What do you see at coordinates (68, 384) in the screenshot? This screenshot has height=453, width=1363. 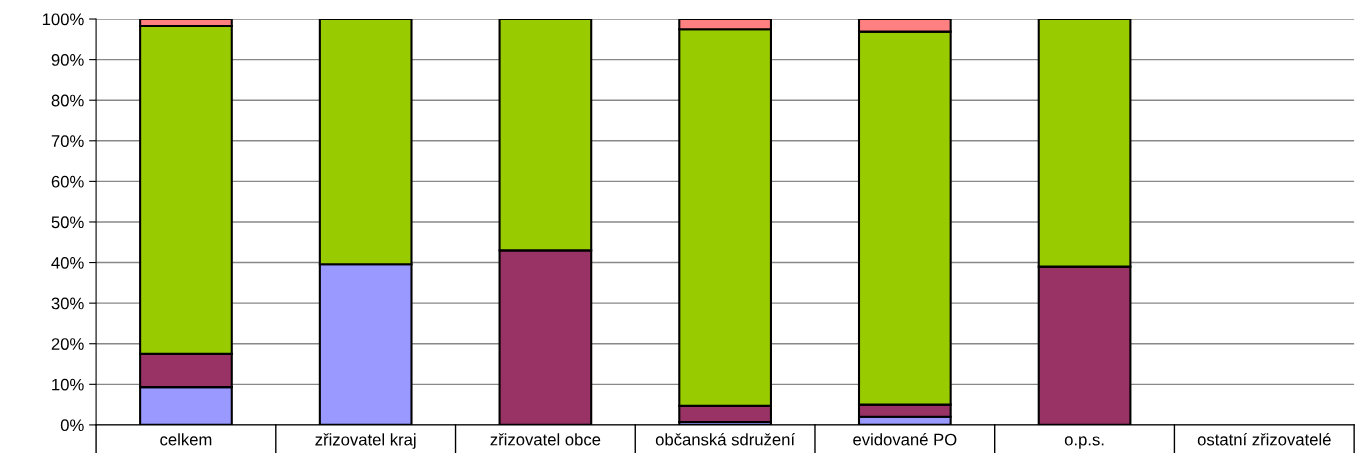 I see `y-tick-label: 10%` at bounding box center [68, 384].